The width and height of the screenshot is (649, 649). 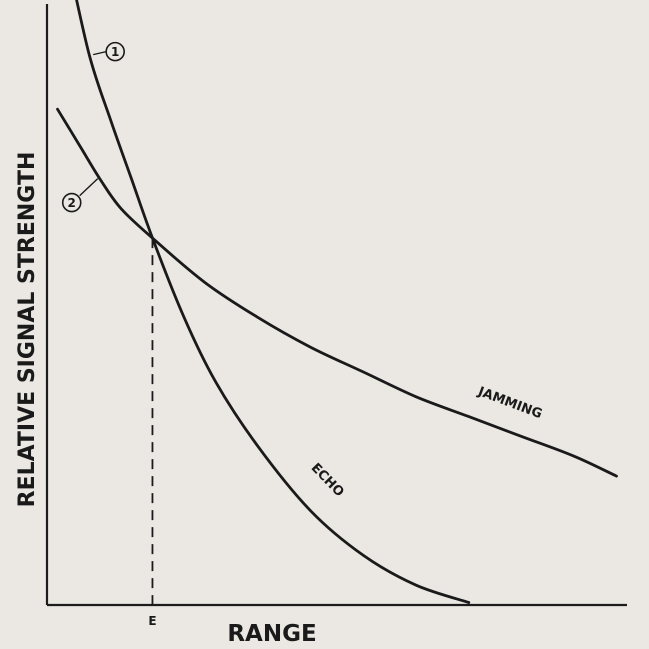 I want to click on series-label-jamming: JAMMING, so click(x=509, y=403).